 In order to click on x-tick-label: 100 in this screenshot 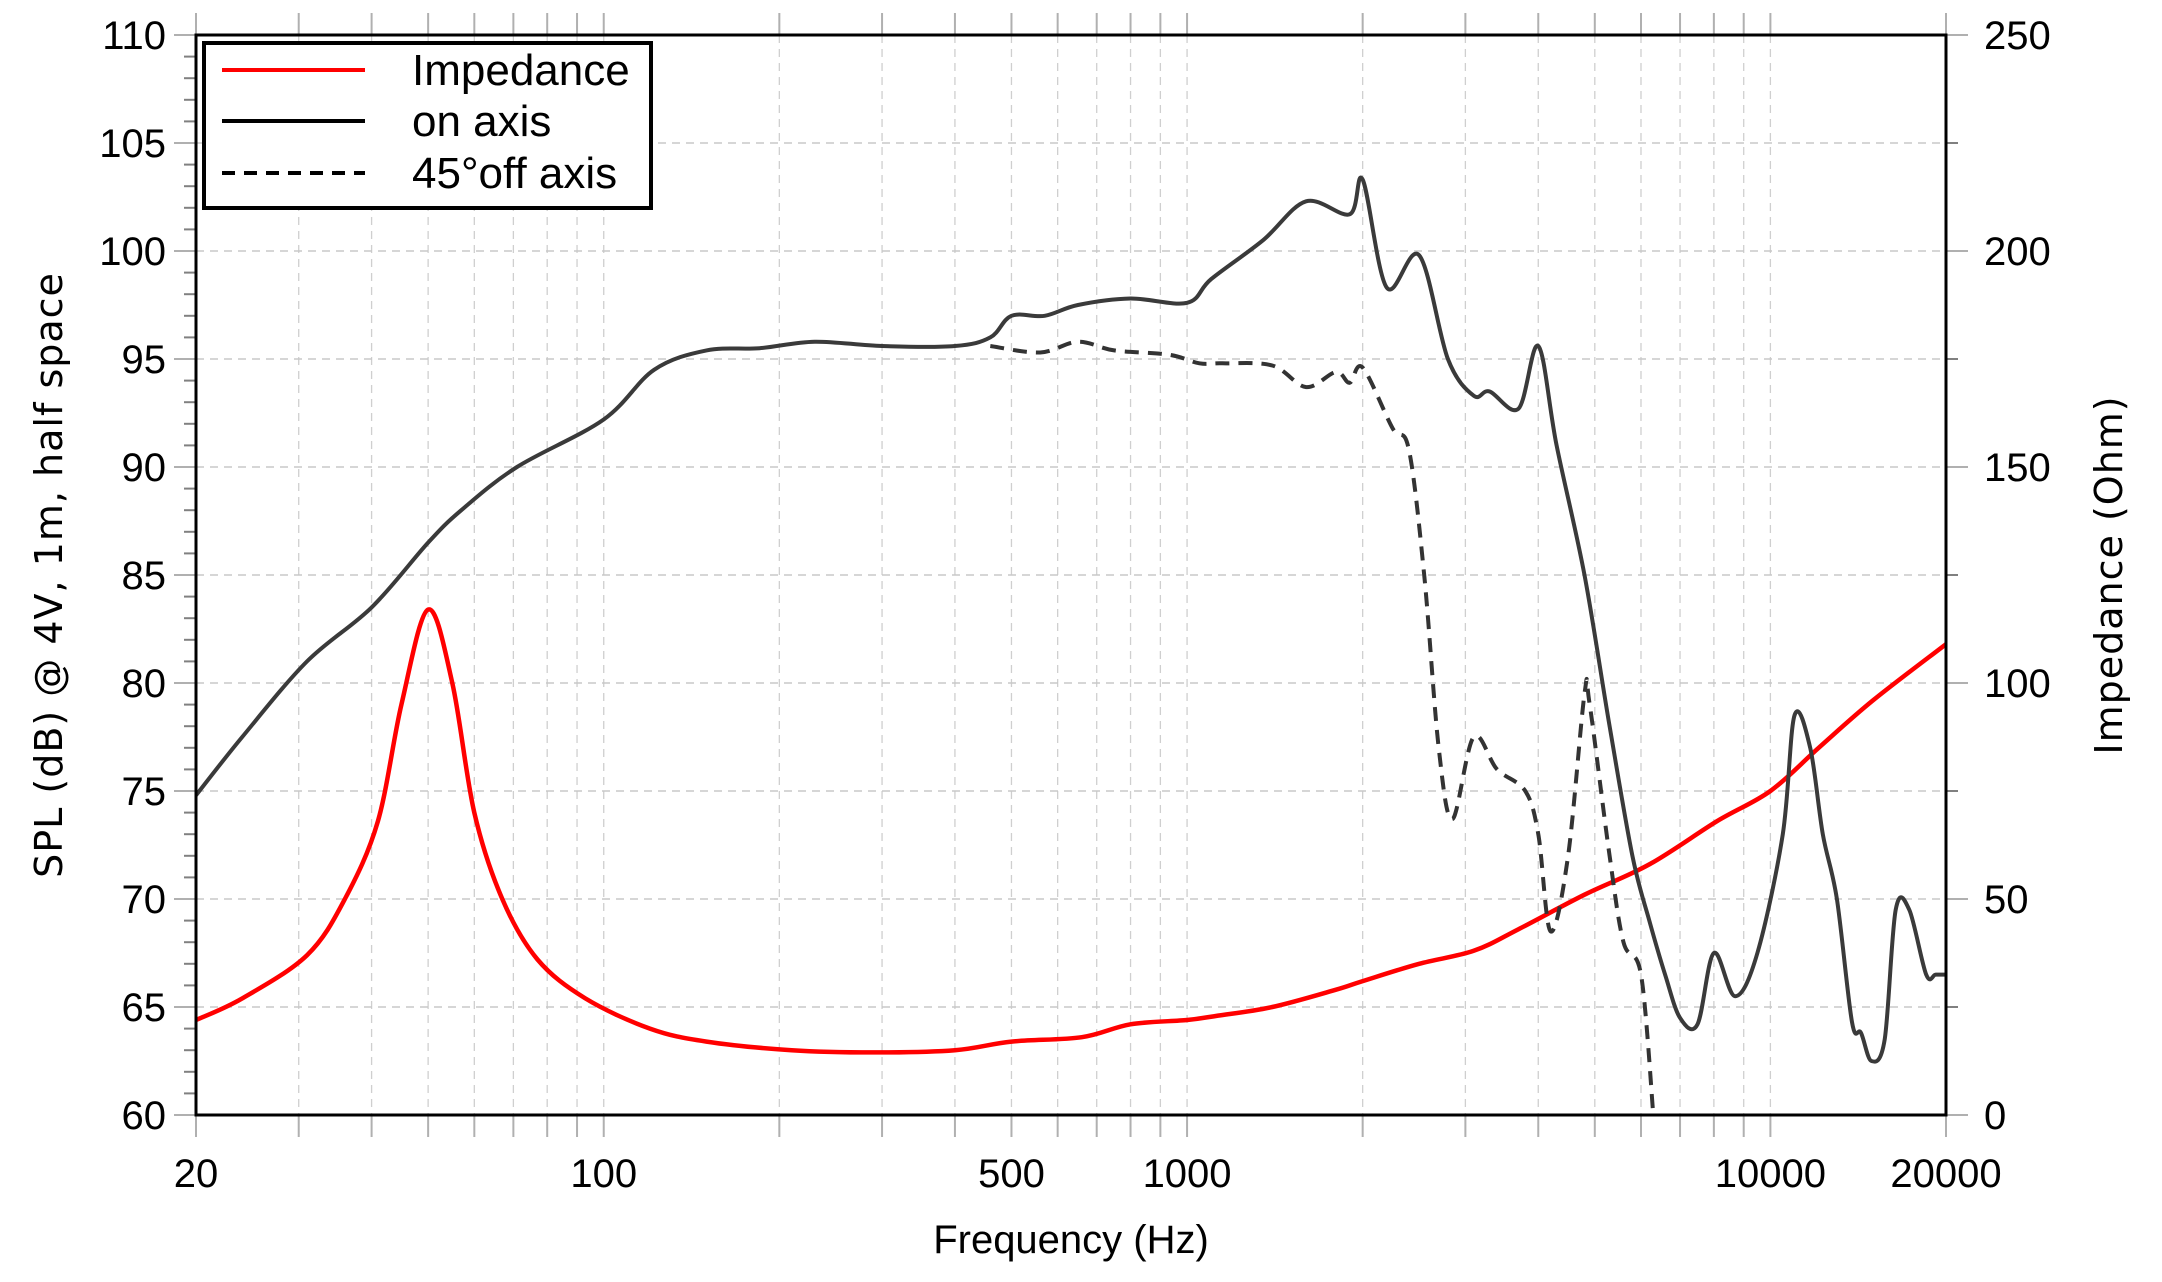, I will do `click(603, 1174)`.